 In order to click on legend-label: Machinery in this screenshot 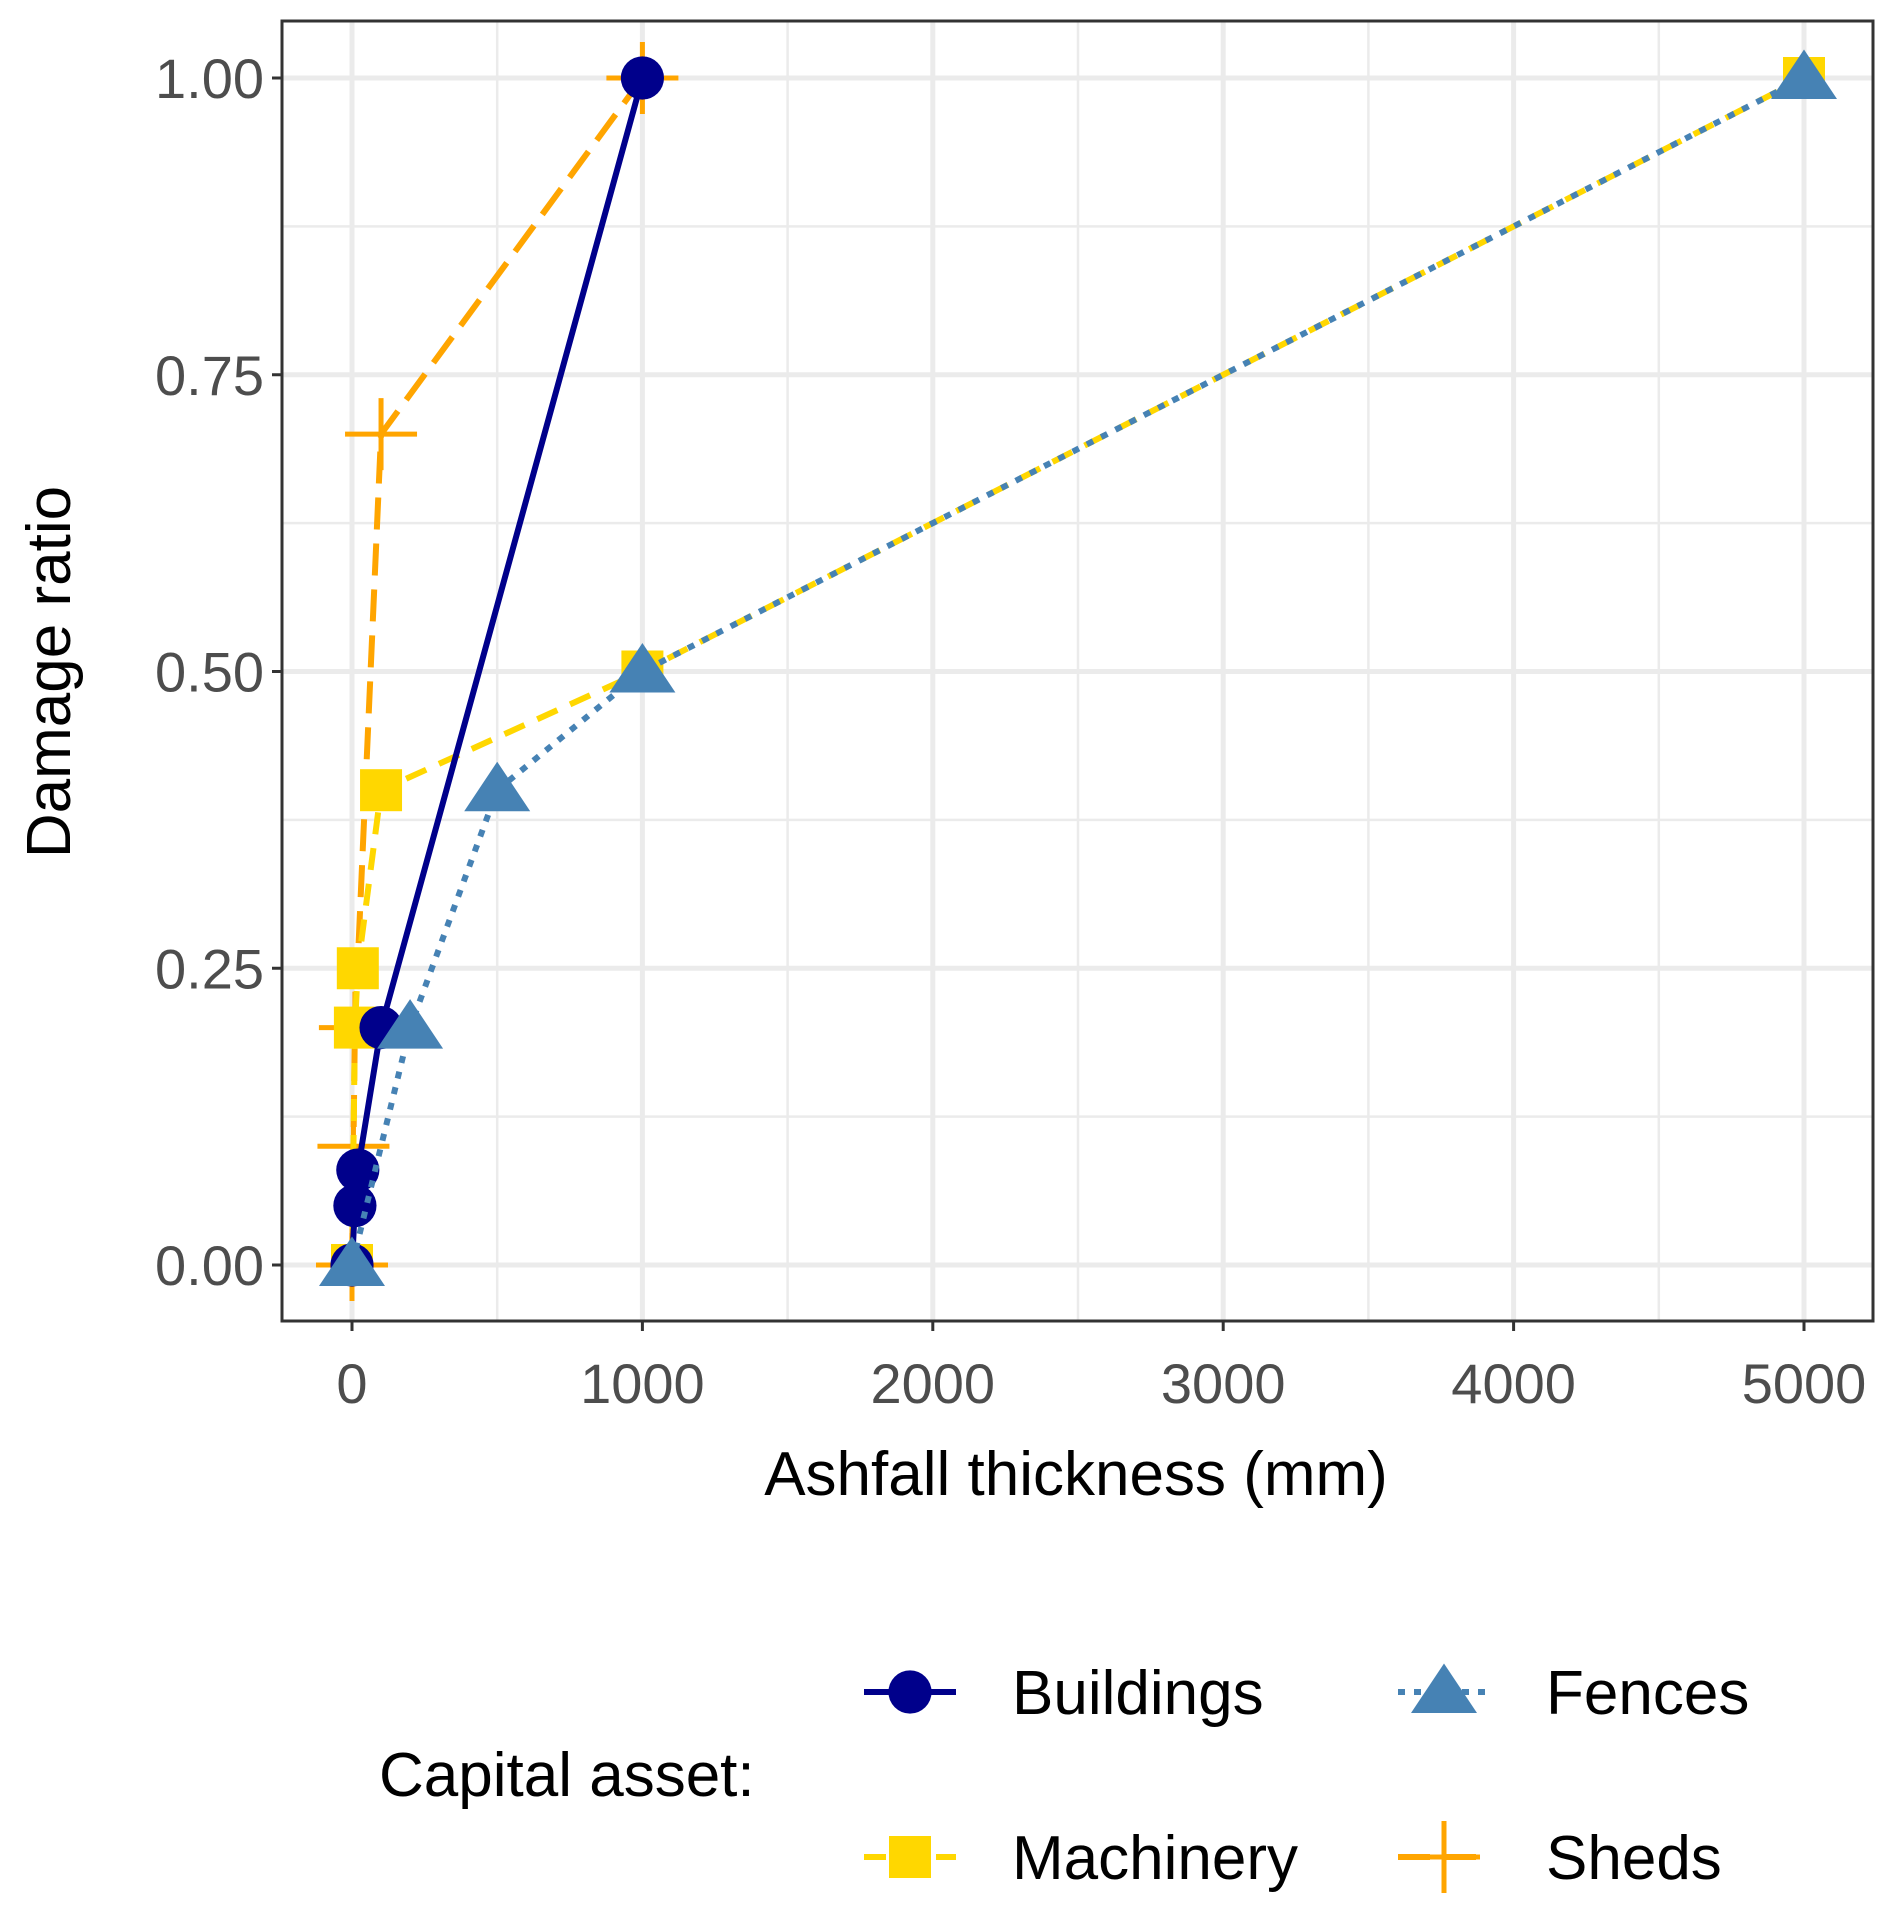, I will do `click(1155, 1858)`.